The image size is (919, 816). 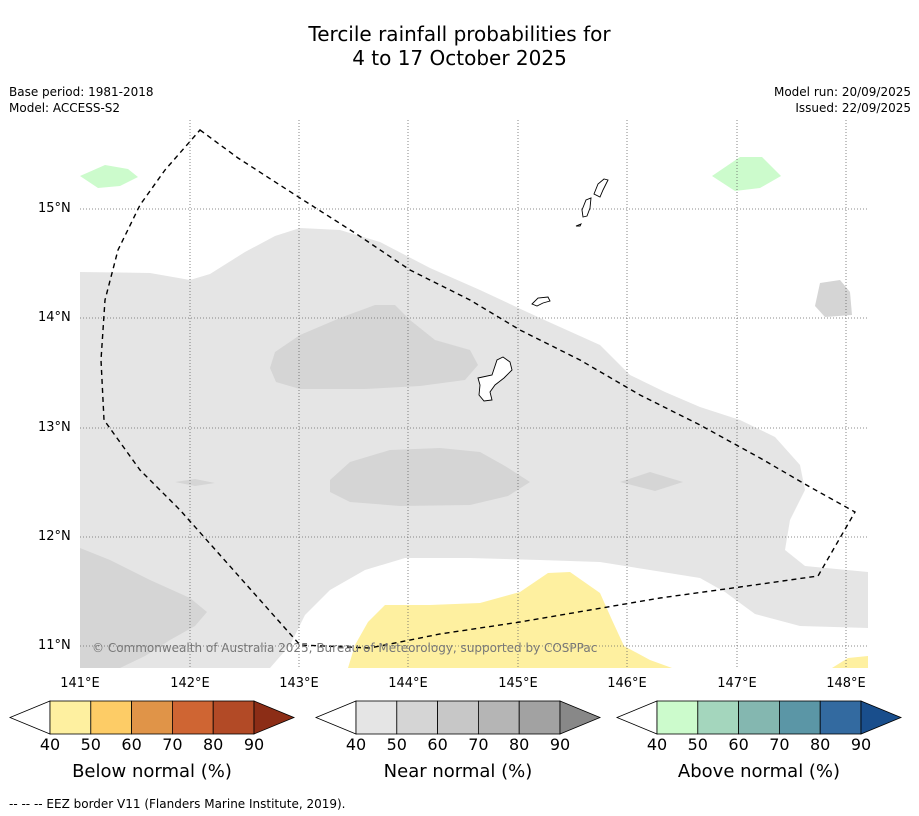 What do you see at coordinates (842, 92) in the screenshot?
I see `model-run: Model run: 20/09/2025` at bounding box center [842, 92].